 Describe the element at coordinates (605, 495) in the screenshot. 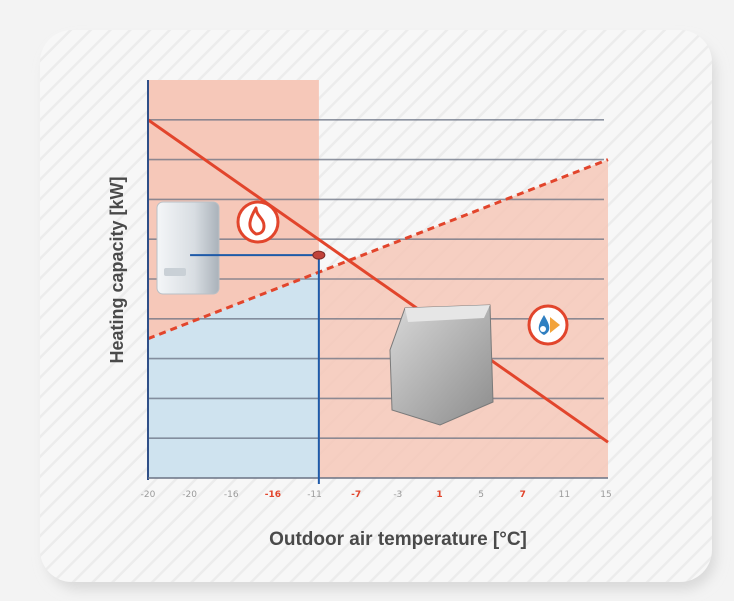

I see `x-tick-label: 15` at that location.